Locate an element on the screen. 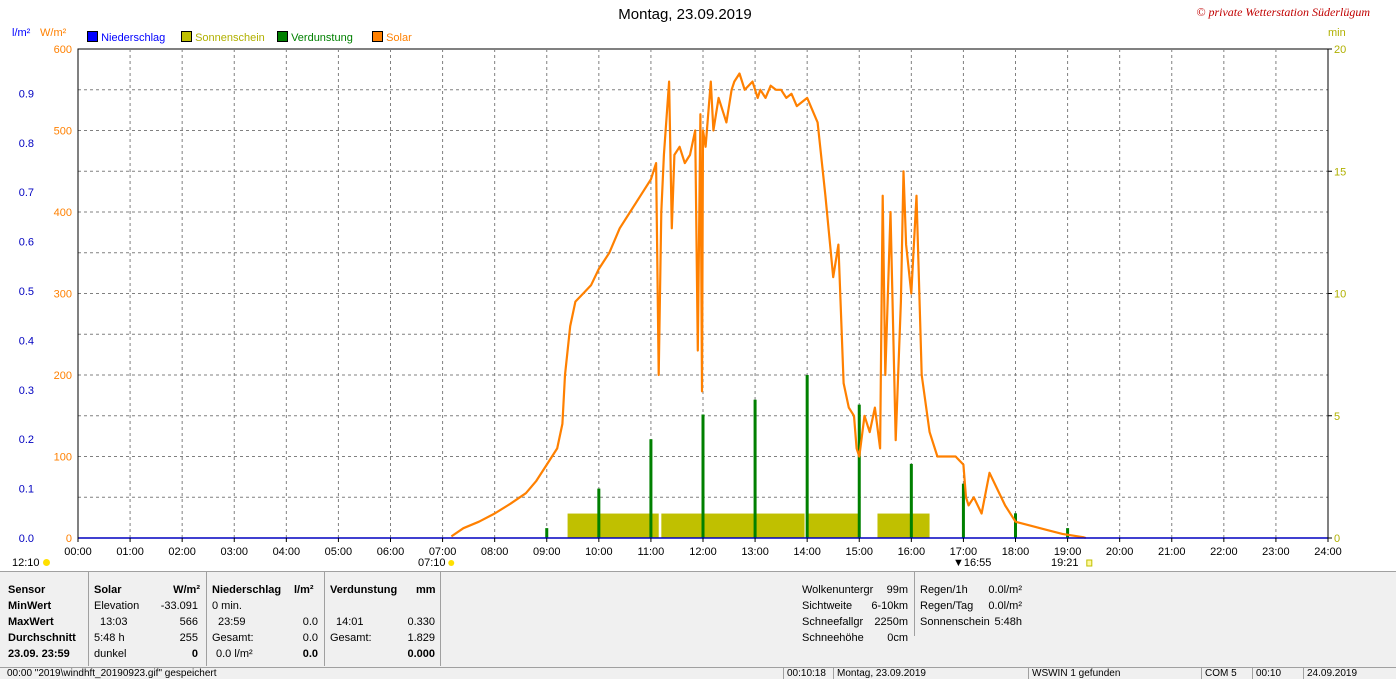 This screenshot has height=679, width=1396. solar-unit: W/m² is located at coordinates (186, 590).